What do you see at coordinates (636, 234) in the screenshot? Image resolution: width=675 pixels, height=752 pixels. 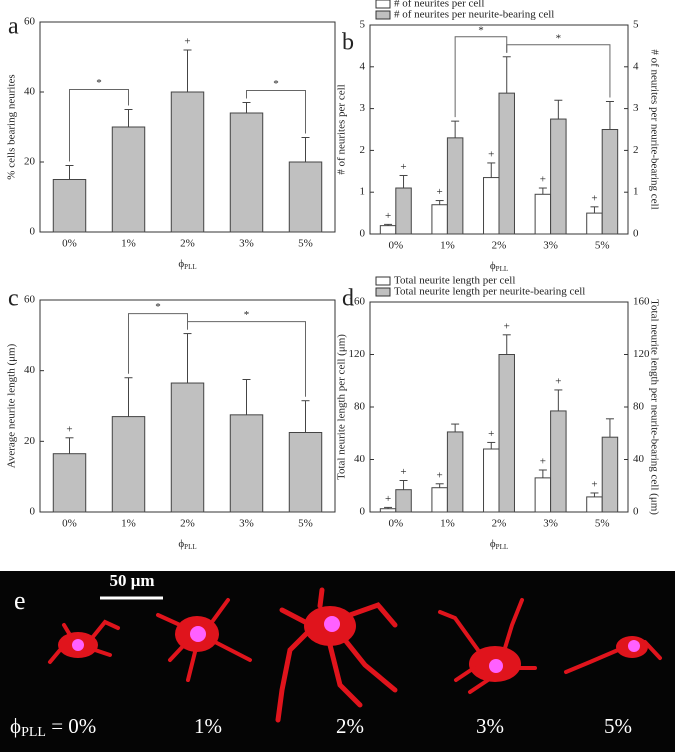 I see `y2-tick-label: 0` at bounding box center [636, 234].